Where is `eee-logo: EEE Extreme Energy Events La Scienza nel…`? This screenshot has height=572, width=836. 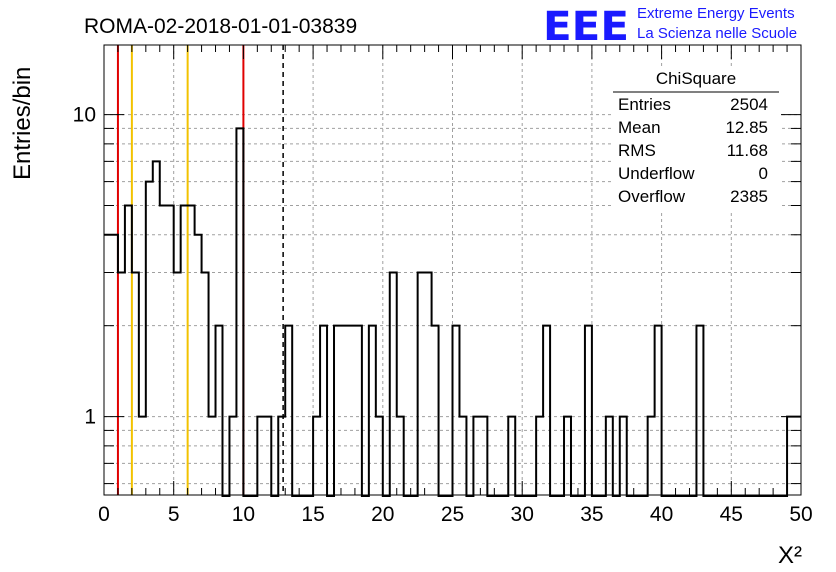 eee-logo: EEE Extreme Energy Events La Scienza nel… is located at coordinates (670, 27).